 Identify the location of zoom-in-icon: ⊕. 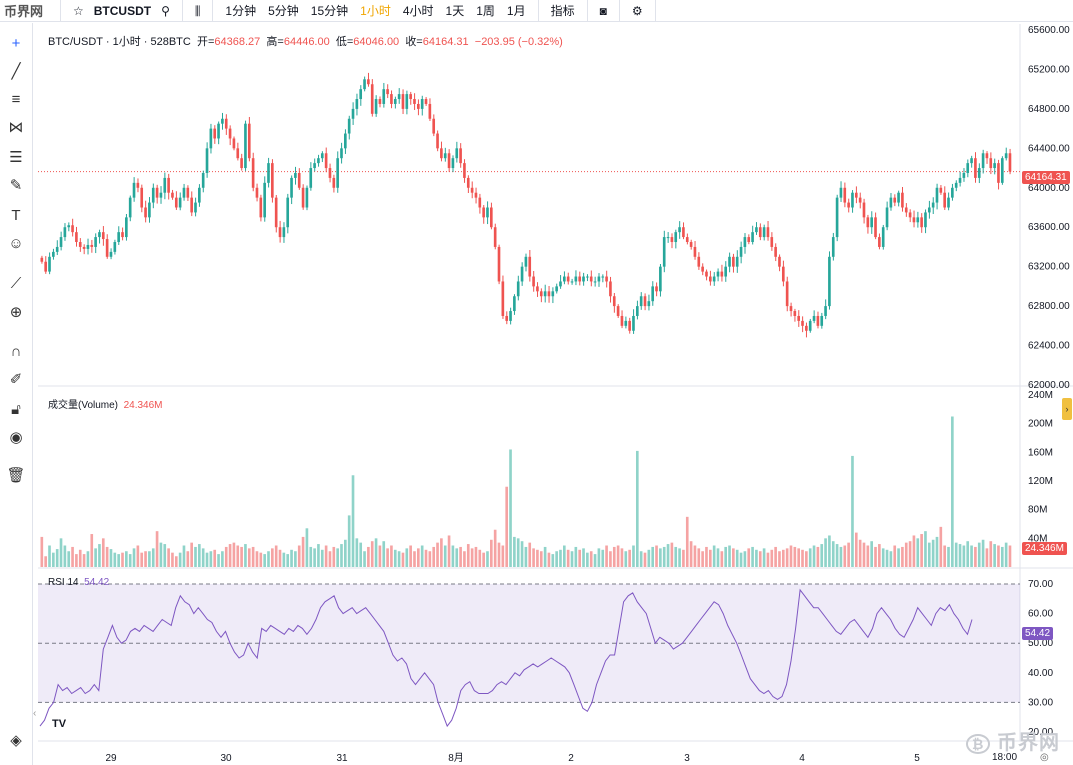
(16, 312).